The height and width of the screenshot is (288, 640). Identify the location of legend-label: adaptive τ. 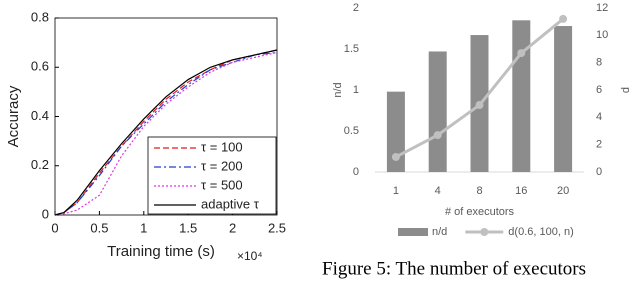
(230, 203).